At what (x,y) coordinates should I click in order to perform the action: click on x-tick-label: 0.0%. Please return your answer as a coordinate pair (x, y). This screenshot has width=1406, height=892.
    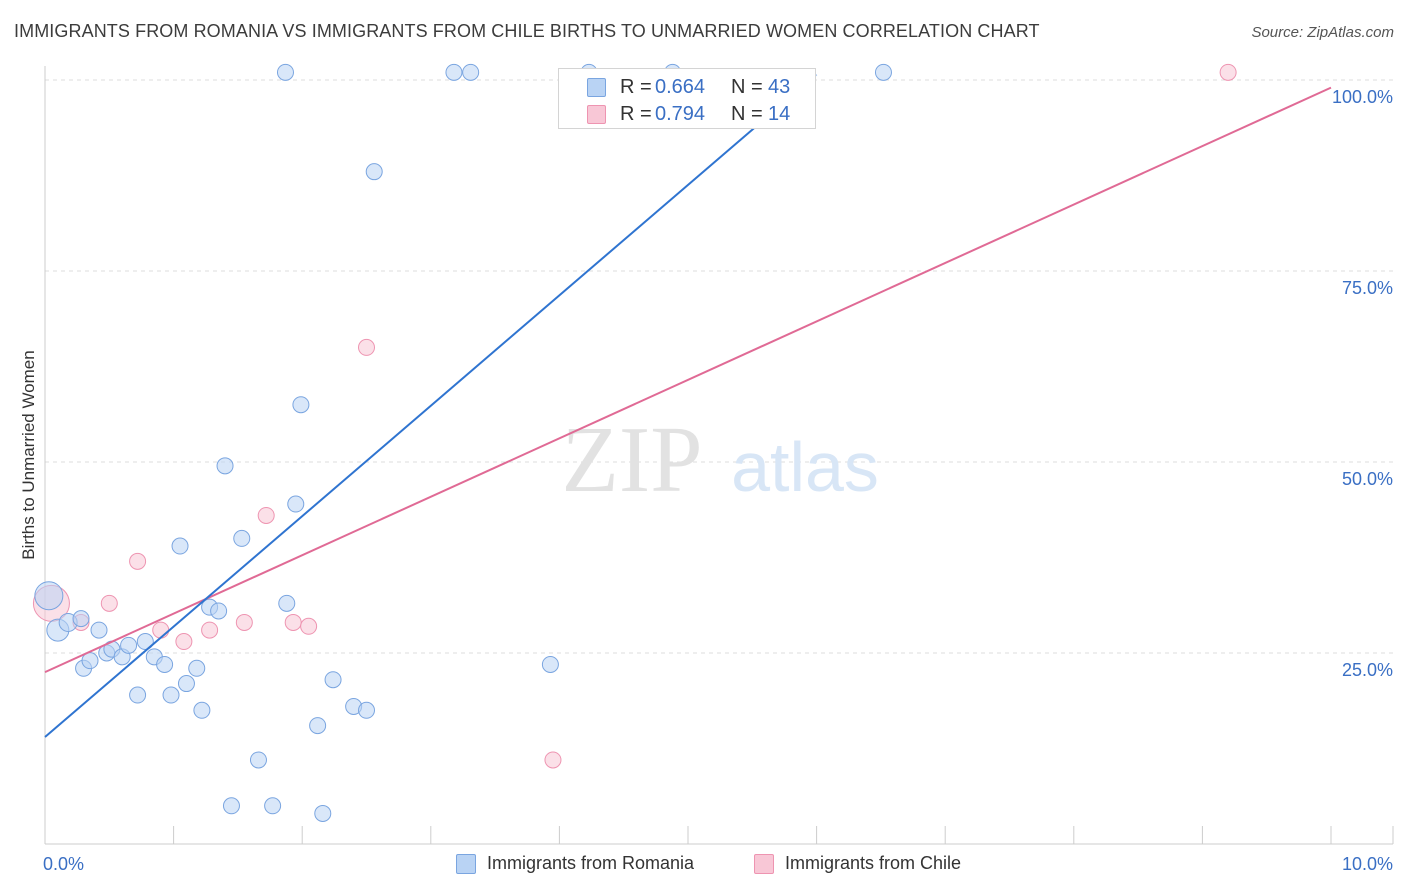
    Looking at the image, I should click on (63, 864).